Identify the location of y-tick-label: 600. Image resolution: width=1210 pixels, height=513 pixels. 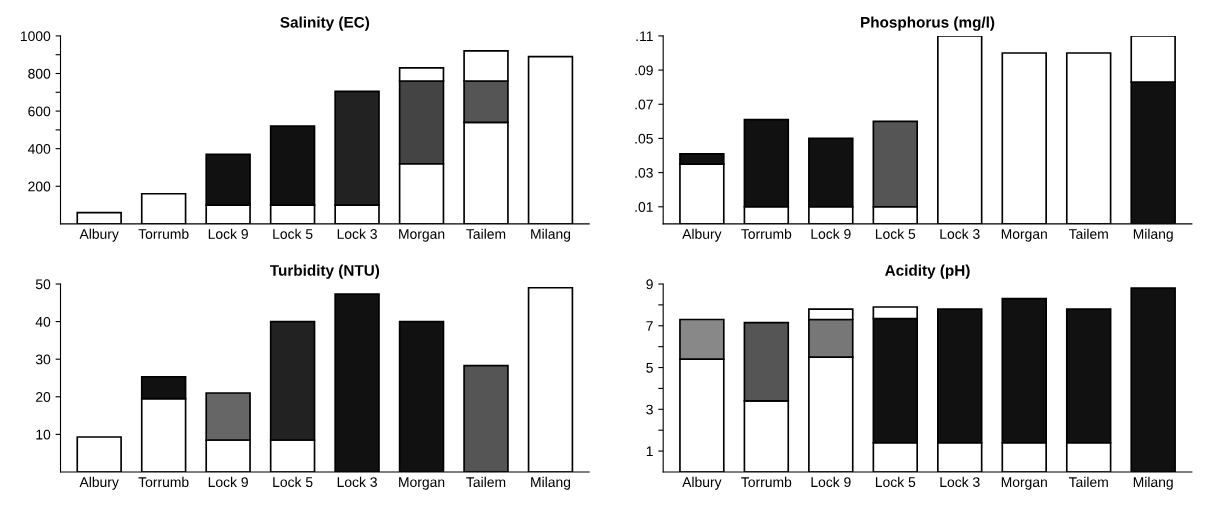
(39, 111).